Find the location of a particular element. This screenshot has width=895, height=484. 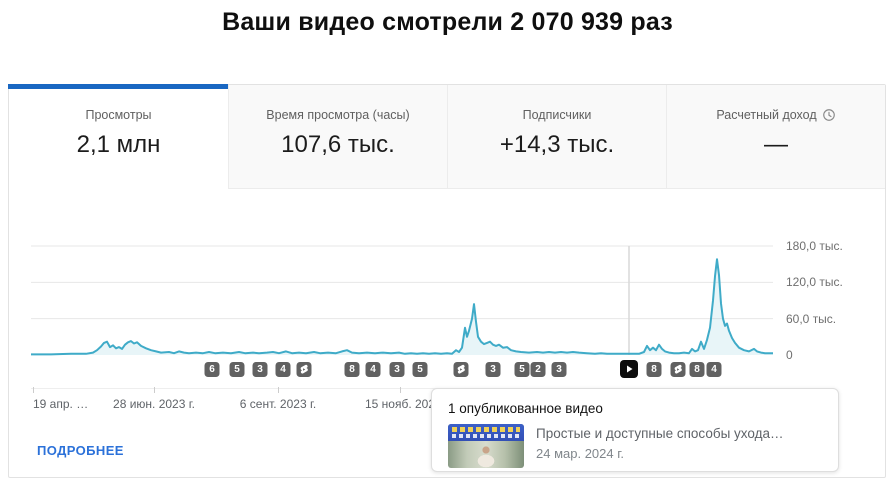

publish-marker-count: 2 is located at coordinates (538, 369).